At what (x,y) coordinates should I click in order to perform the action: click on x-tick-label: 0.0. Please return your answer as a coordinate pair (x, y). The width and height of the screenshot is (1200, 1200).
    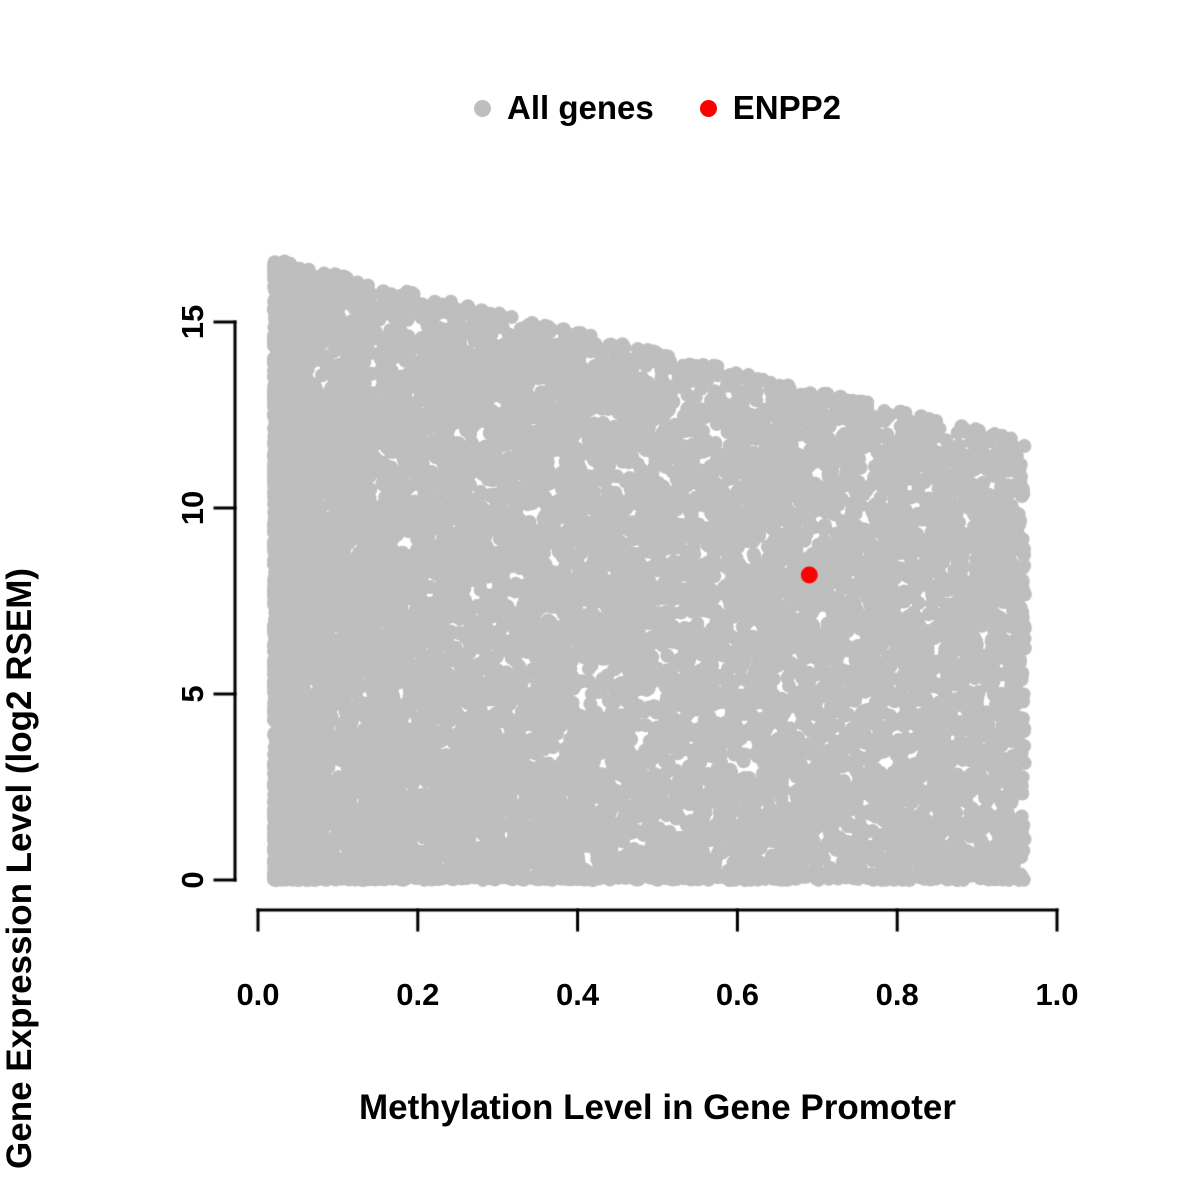
    Looking at the image, I should click on (258, 994).